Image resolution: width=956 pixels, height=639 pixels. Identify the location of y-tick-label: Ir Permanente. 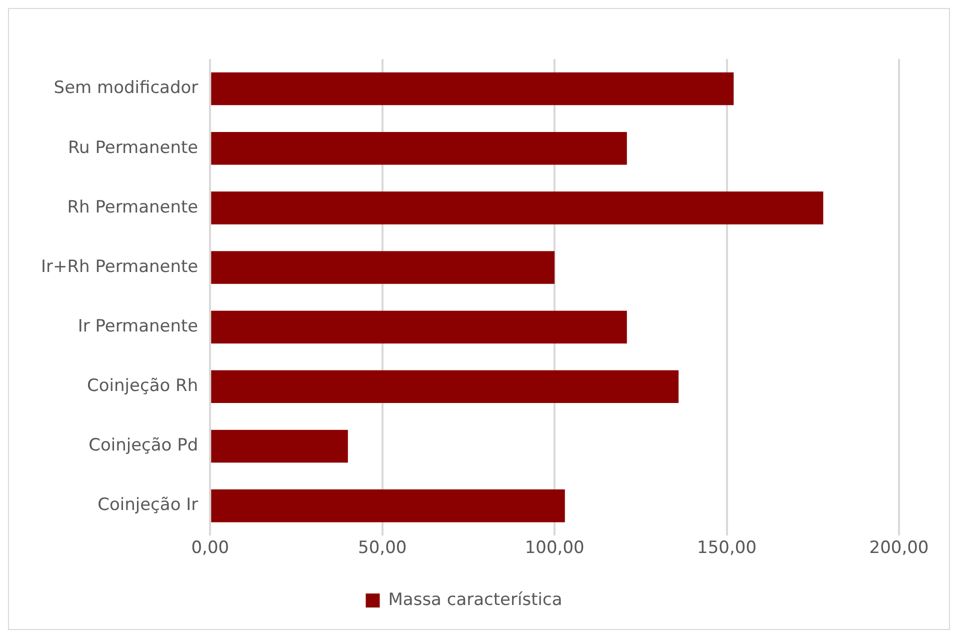
(138, 326).